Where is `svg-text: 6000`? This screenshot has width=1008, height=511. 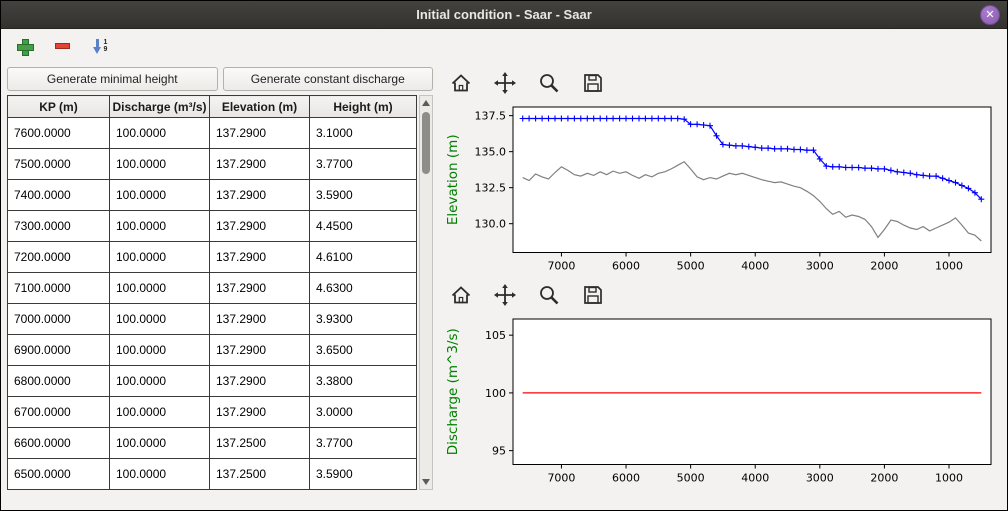
svg-text: 6000 is located at coordinates (626, 266).